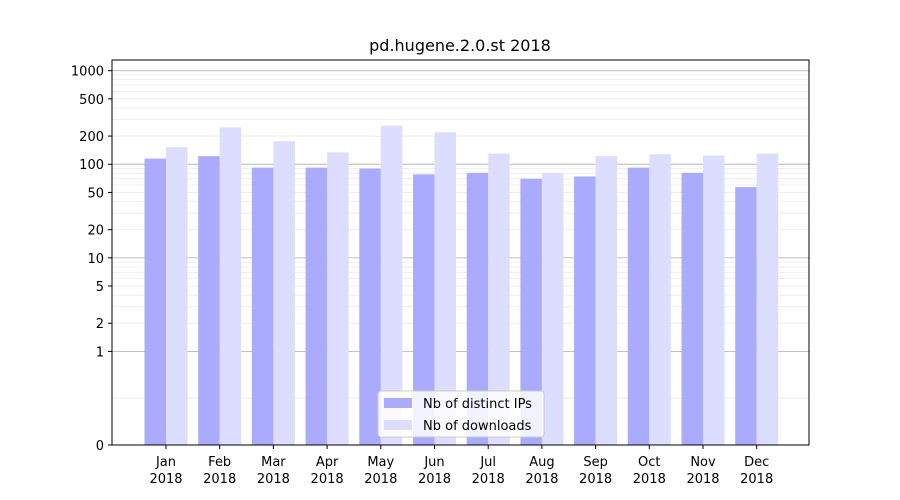 This screenshot has width=900, height=500. What do you see at coordinates (165, 462) in the screenshot?
I see `x-tick-label-month: Jan` at bounding box center [165, 462].